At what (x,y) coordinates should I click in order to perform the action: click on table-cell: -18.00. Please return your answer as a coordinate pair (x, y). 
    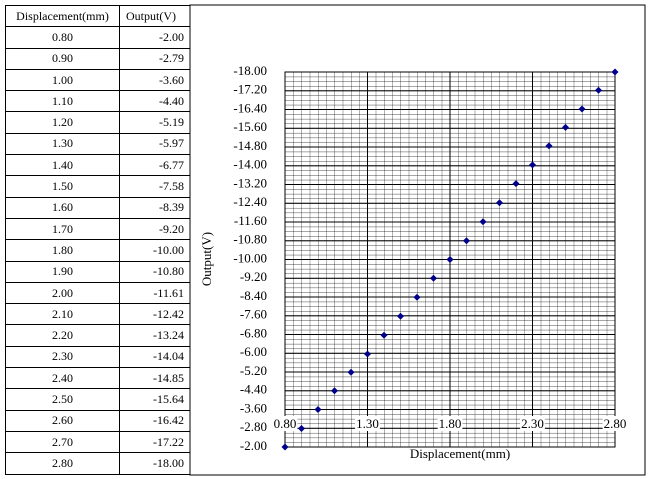
    Looking at the image, I should click on (159, 463).